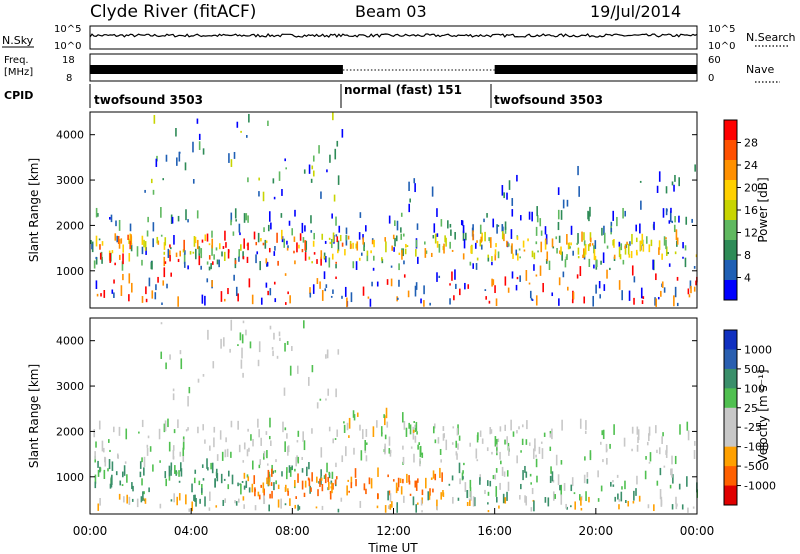 Image resolution: width=800 pixels, height=554 pixels. I want to click on nsky-frame, so click(393, 37).